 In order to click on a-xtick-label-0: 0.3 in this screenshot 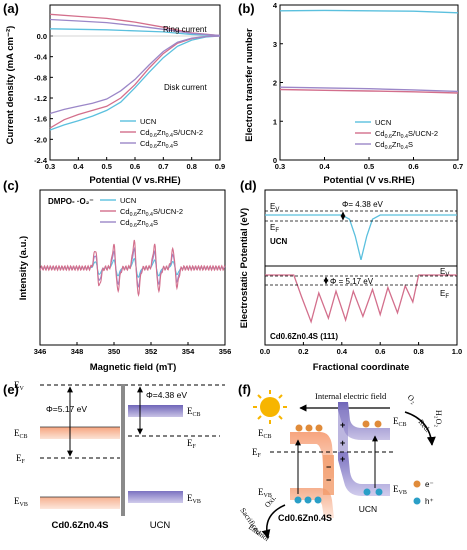, I will do `click(50, 166)`.